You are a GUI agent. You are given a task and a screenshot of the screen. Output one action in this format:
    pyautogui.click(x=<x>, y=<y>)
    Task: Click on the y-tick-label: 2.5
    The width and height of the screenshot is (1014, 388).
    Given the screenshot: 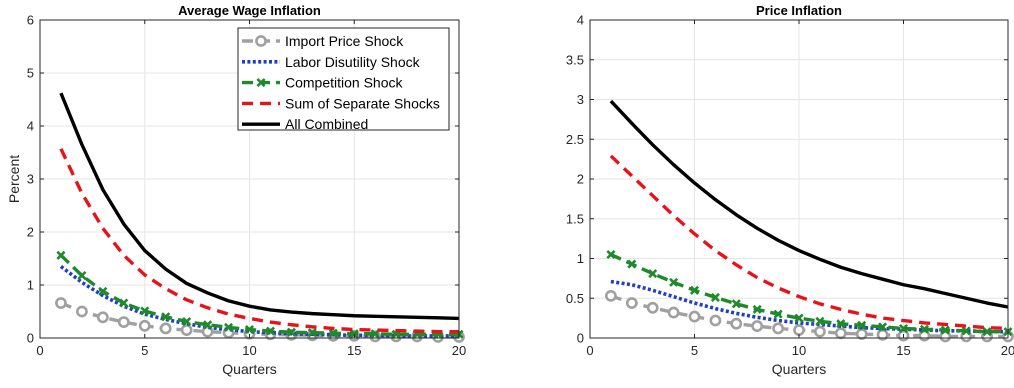 What is the action you would take?
    pyautogui.click(x=575, y=139)
    